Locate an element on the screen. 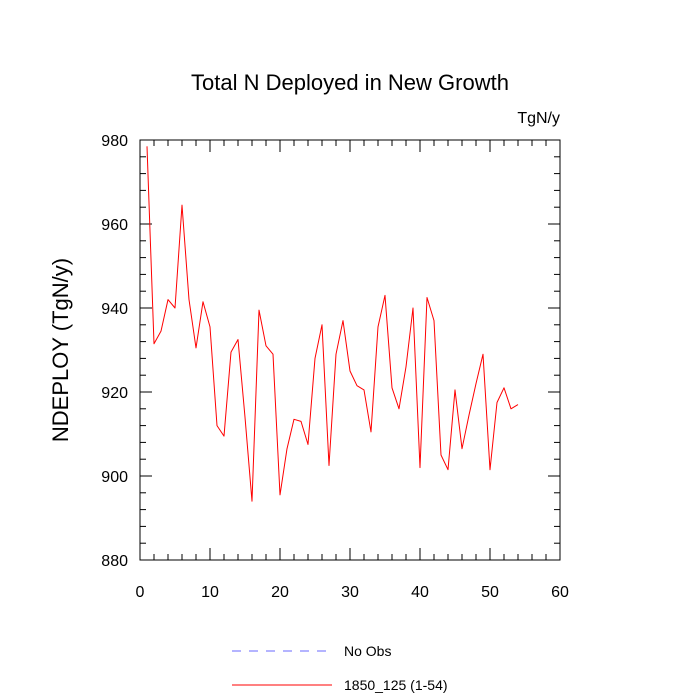 The image size is (700, 700). x-tick-labels: 0 10 20 30 40 50 60 is located at coordinates (352, 592).